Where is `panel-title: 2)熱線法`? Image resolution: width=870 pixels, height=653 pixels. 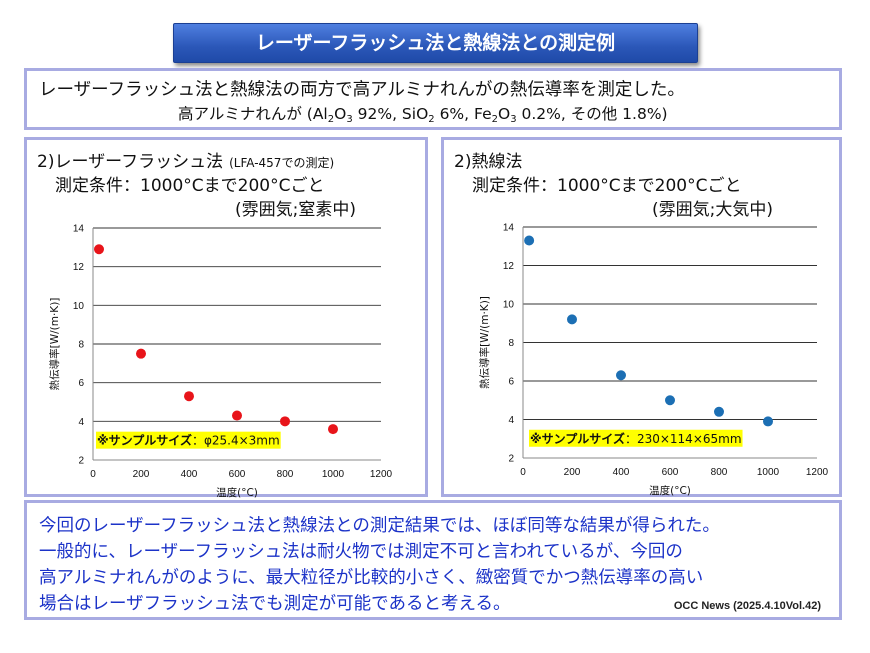 panel-title: 2)熱線法 is located at coordinates (488, 162).